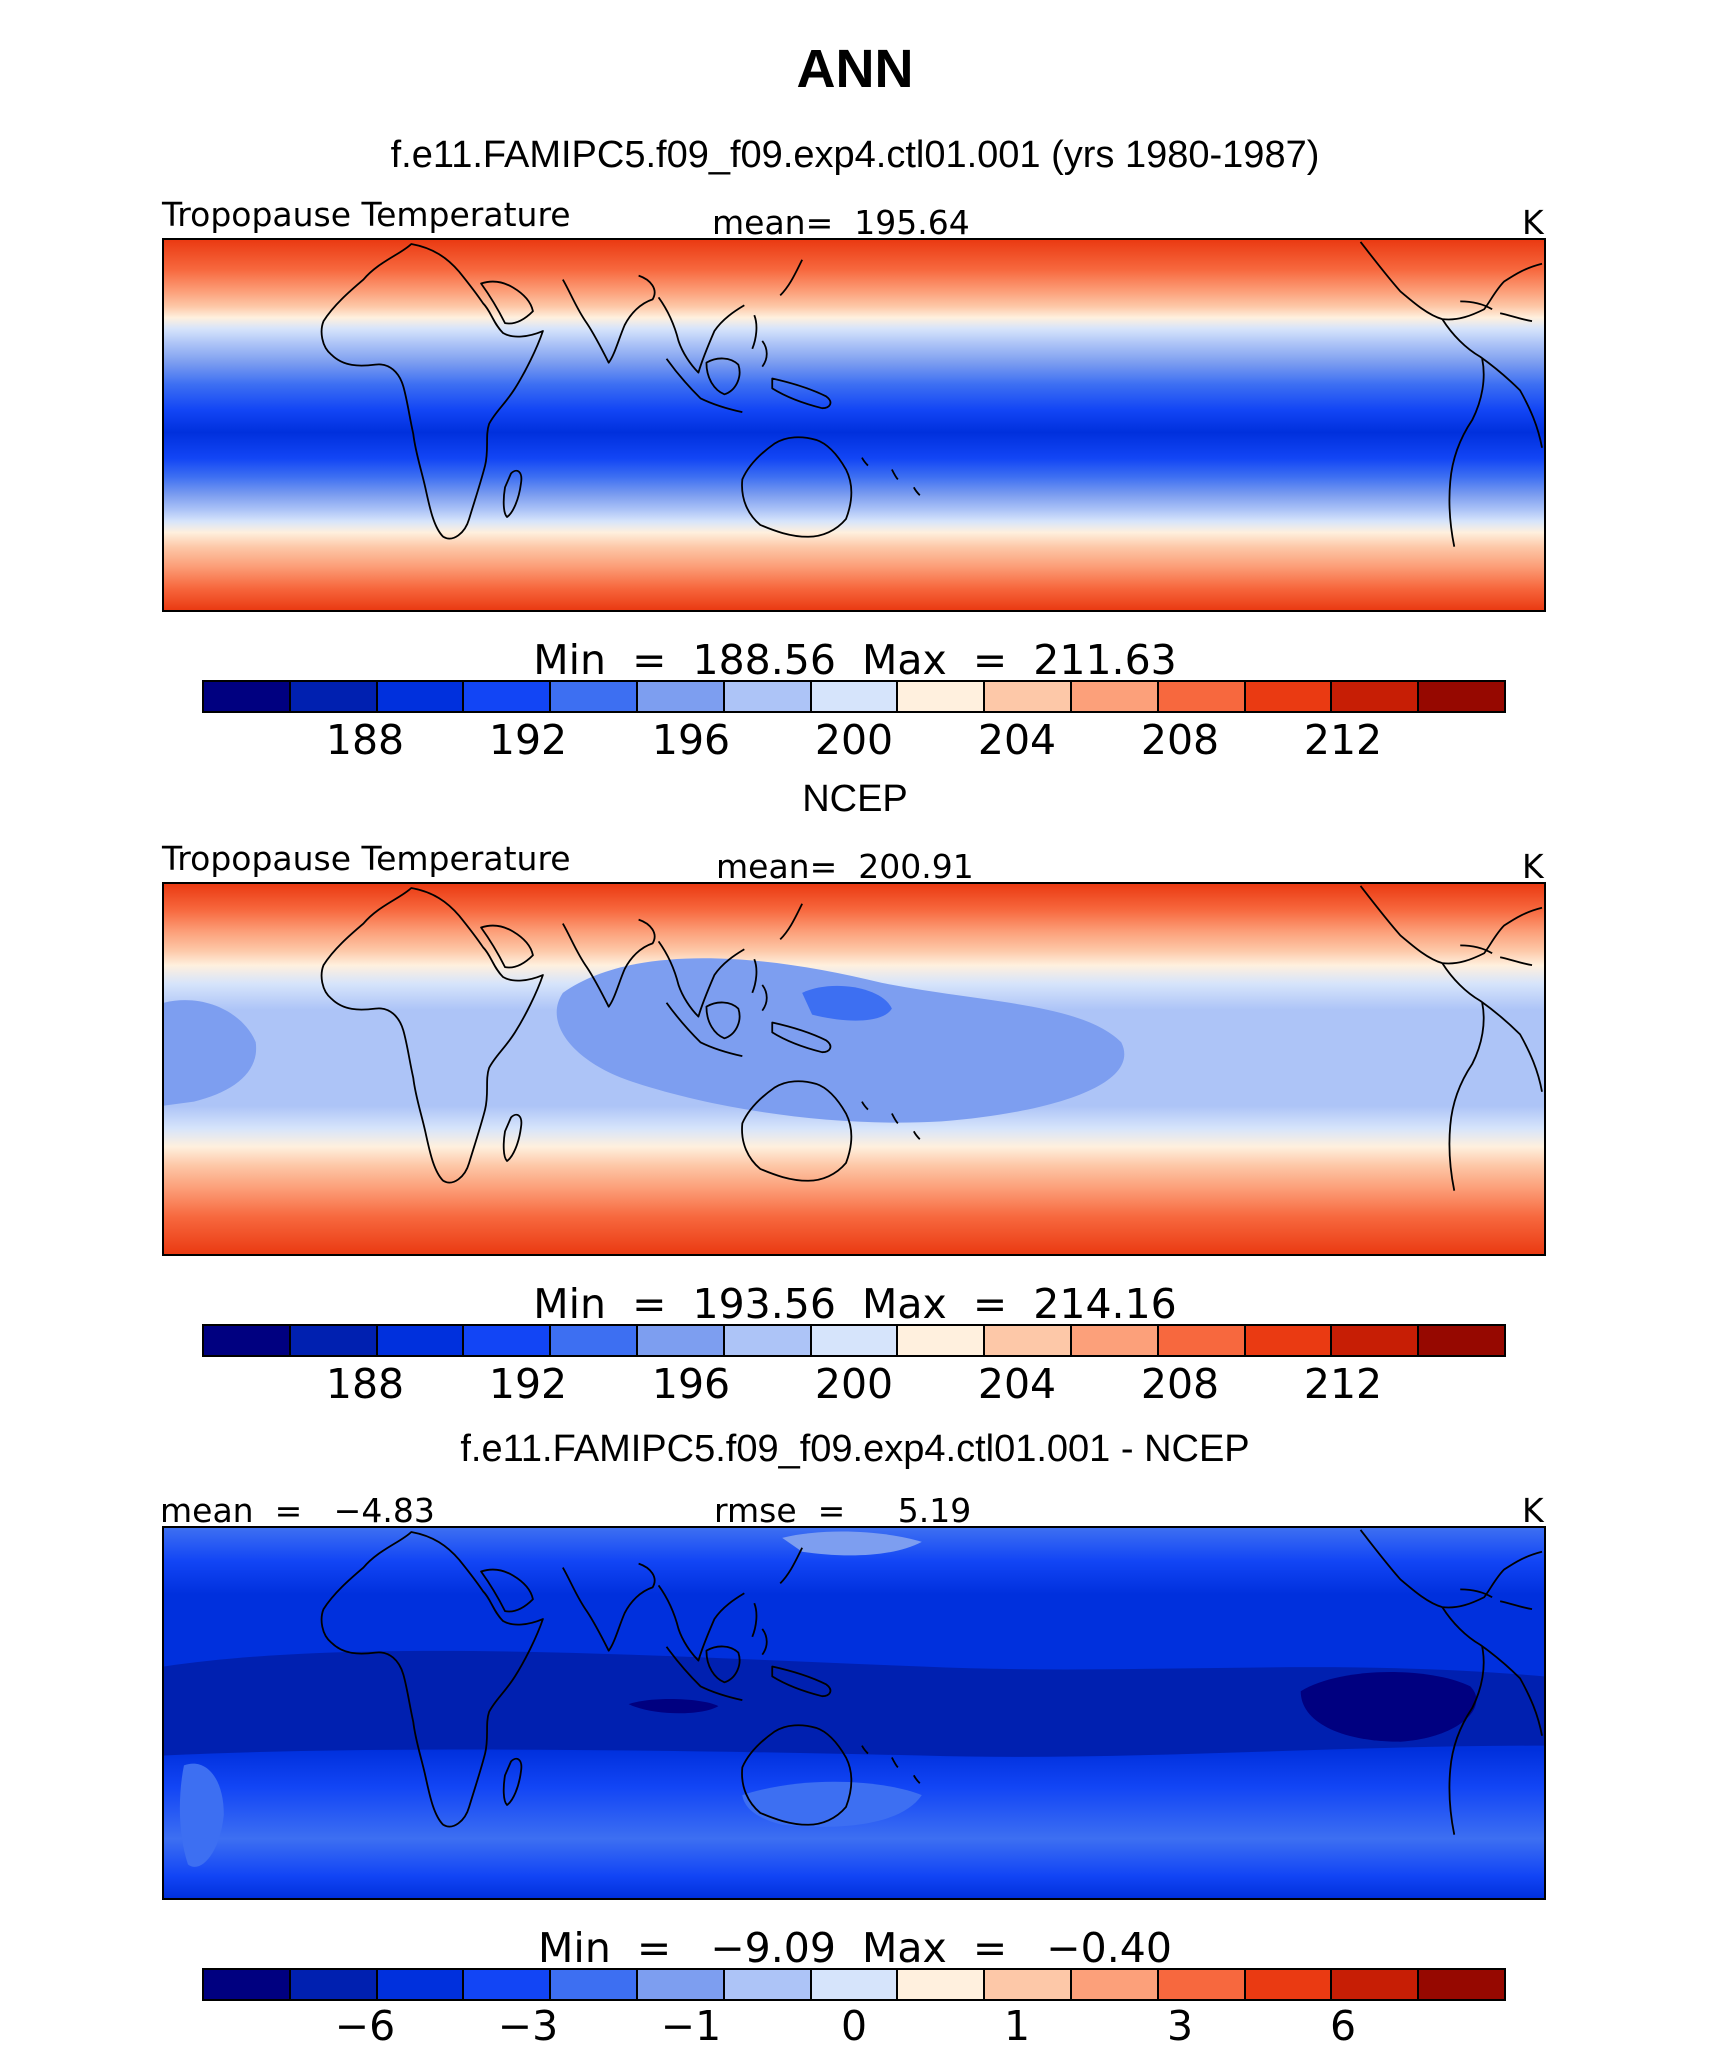 The image size is (1710, 2051). I want to click on model-units-label: K, so click(1533, 222).